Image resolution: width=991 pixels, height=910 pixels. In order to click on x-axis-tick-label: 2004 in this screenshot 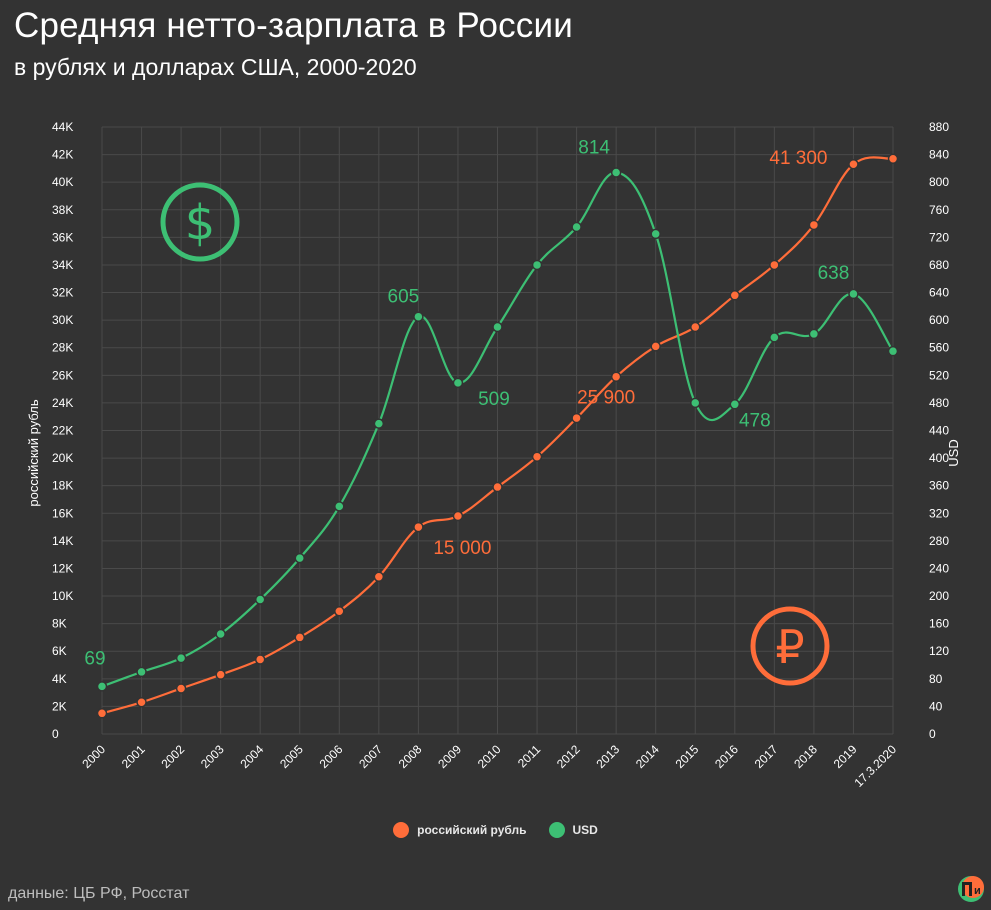, I will do `click(252, 756)`.